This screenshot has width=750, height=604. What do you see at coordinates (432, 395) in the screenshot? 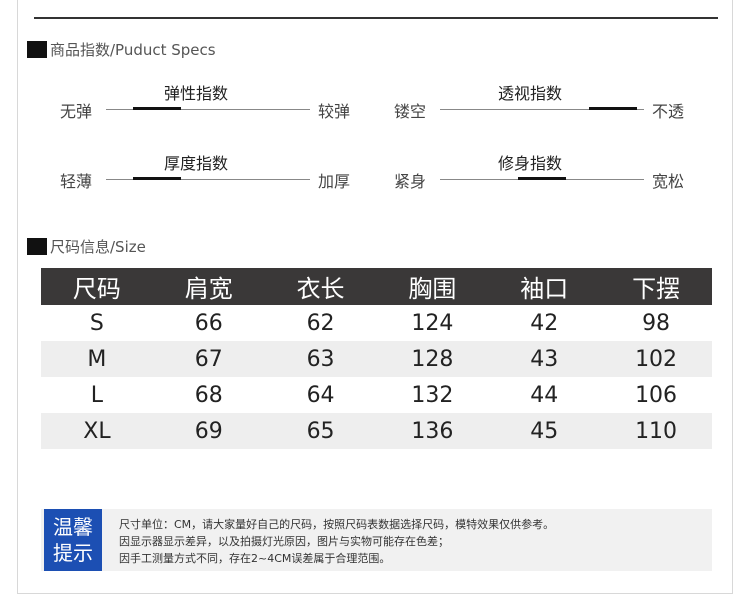
I see `table-cell: 132` at bounding box center [432, 395].